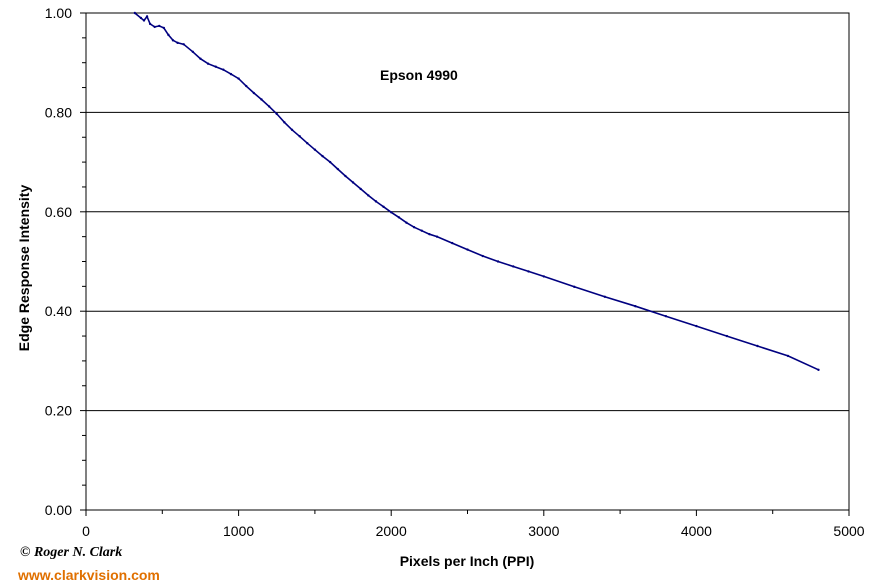 This screenshot has height=585, width=883. I want to click on y-tick-label: 0.80, so click(58, 112).